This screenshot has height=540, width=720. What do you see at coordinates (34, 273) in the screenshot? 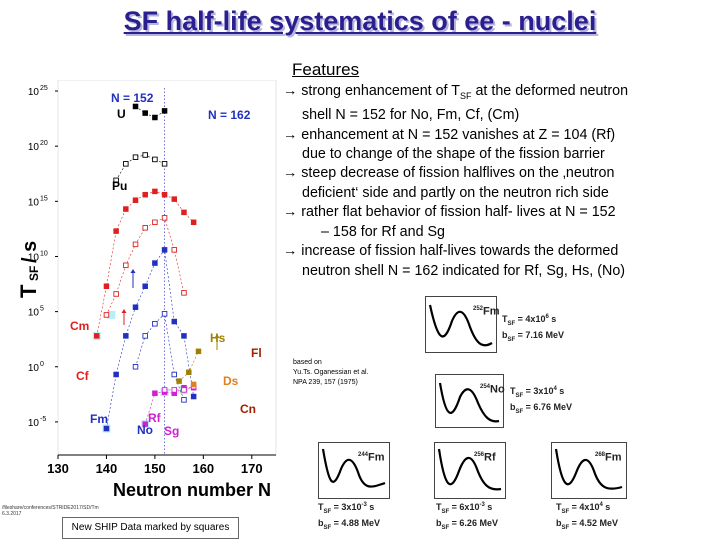
I see `y-axis-label-sub: SF` at bounding box center [34, 273].